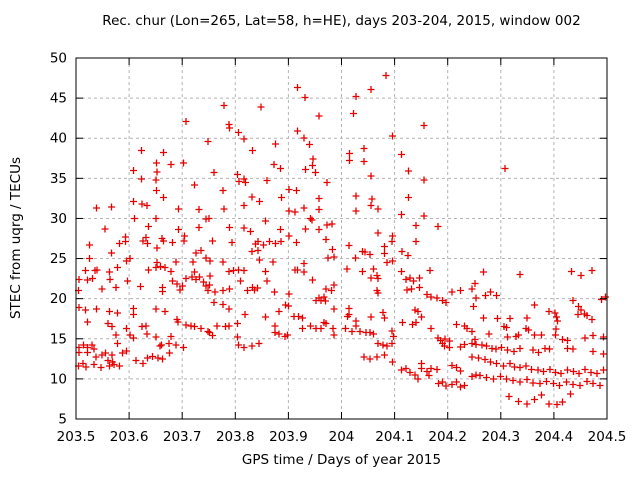 The image size is (640, 480). What do you see at coordinates (182, 437) in the screenshot?
I see `x-tick-label: 203.7` at bounding box center [182, 437].